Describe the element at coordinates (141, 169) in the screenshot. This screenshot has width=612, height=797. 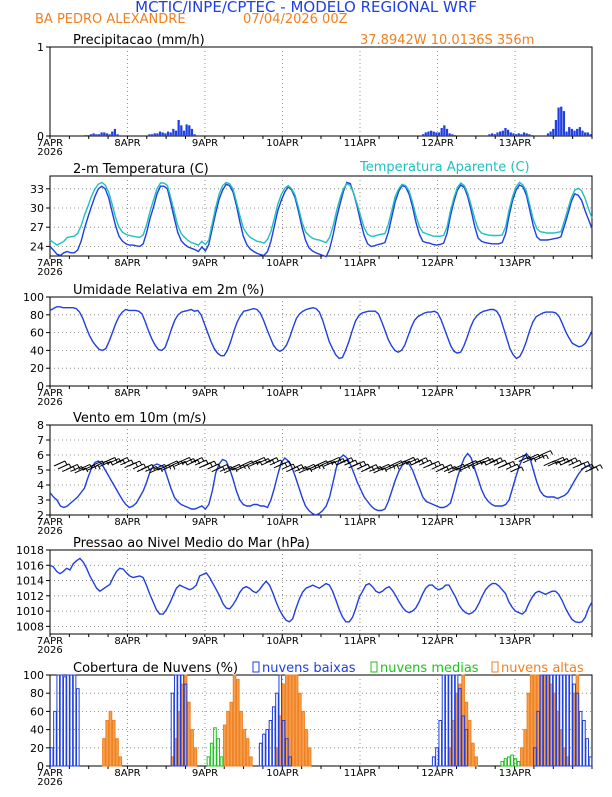
I see `panel-title: 2-m Temperatura (C)` at that location.